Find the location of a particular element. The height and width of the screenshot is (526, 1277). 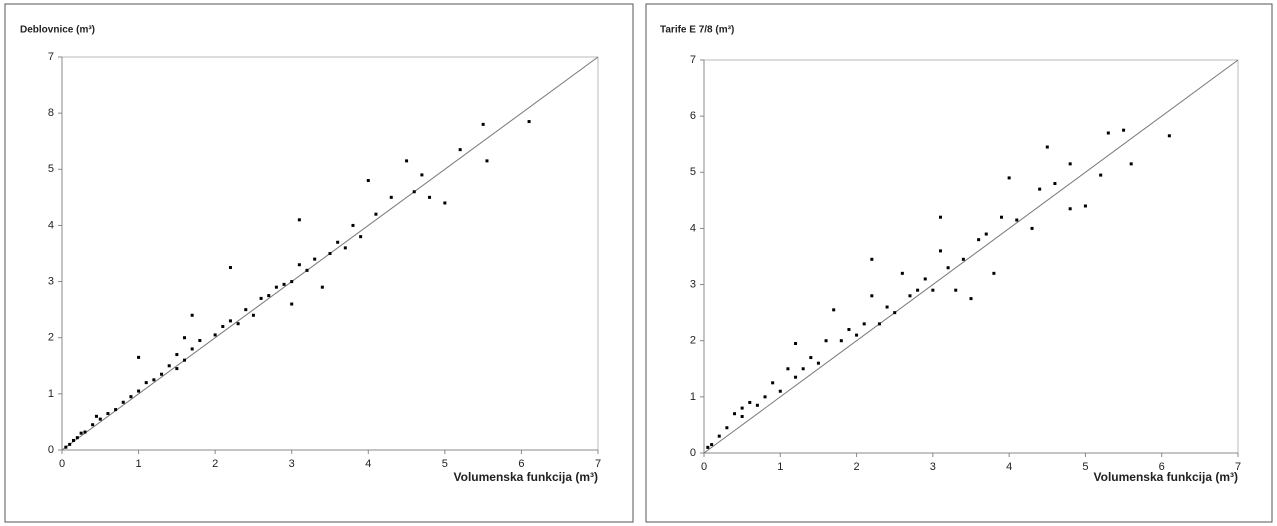

y-tick-label: 8 is located at coordinates (51, 113).